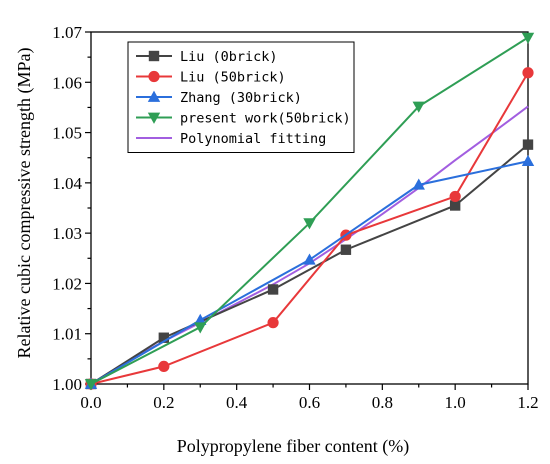 The height and width of the screenshot is (464, 550). I want to click on x-tick-label: 1.0, so click(455, 402).